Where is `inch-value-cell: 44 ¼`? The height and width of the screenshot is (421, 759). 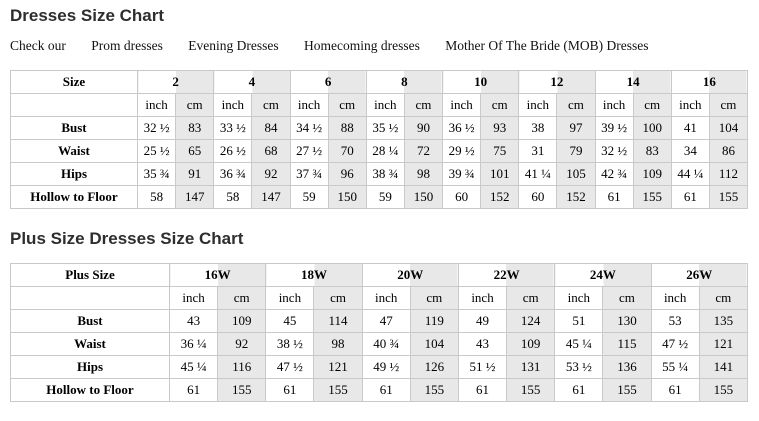
inch-value-cell: 44 ¼ is located at coordinates (690, 174).